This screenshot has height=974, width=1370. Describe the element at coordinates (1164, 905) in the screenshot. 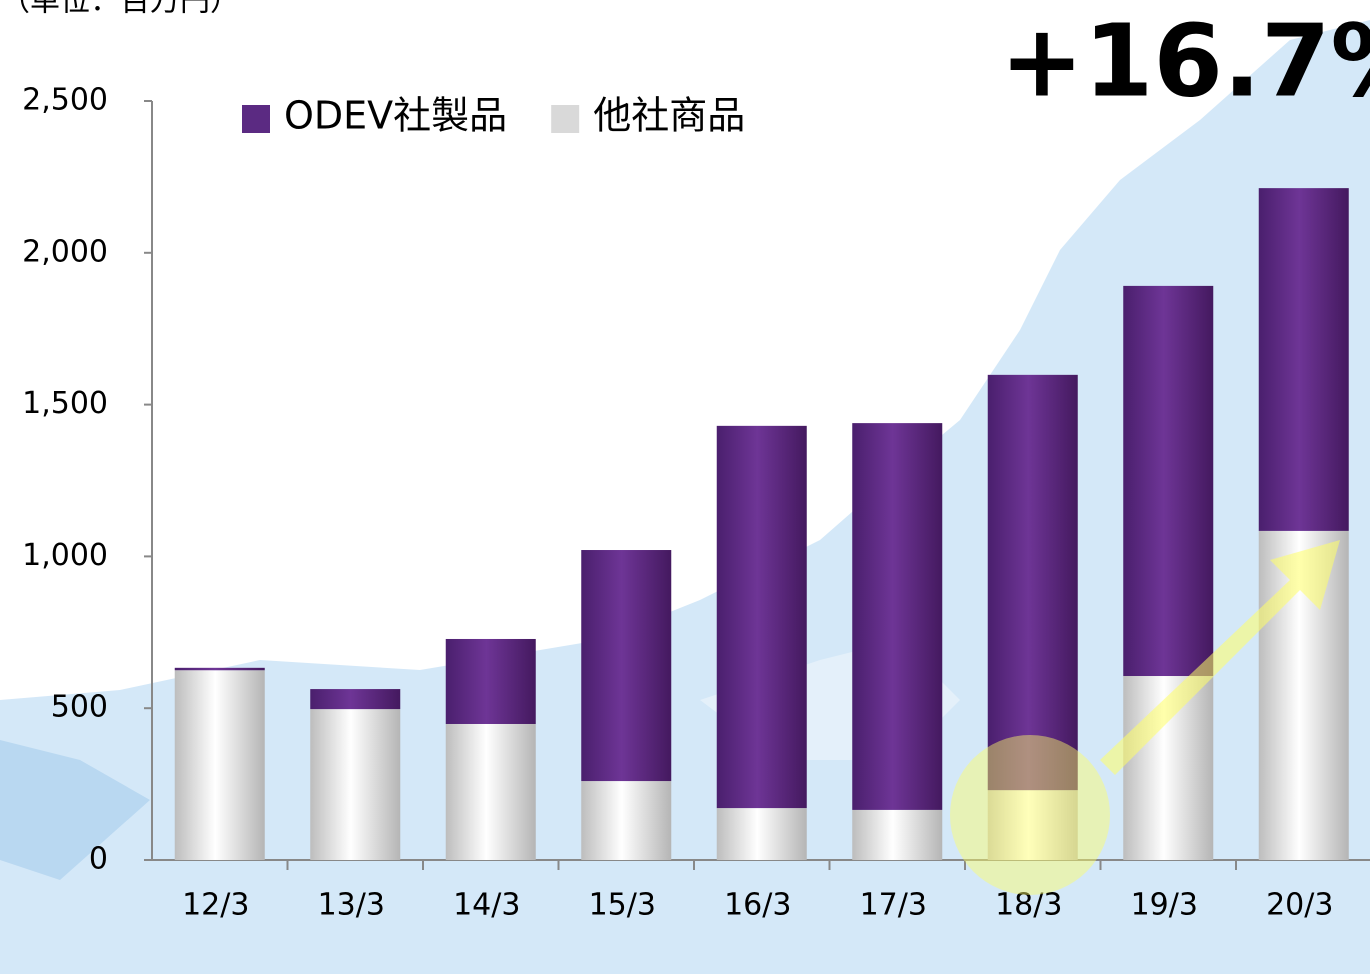

I see `x-tick-label: 19/3` at that location.